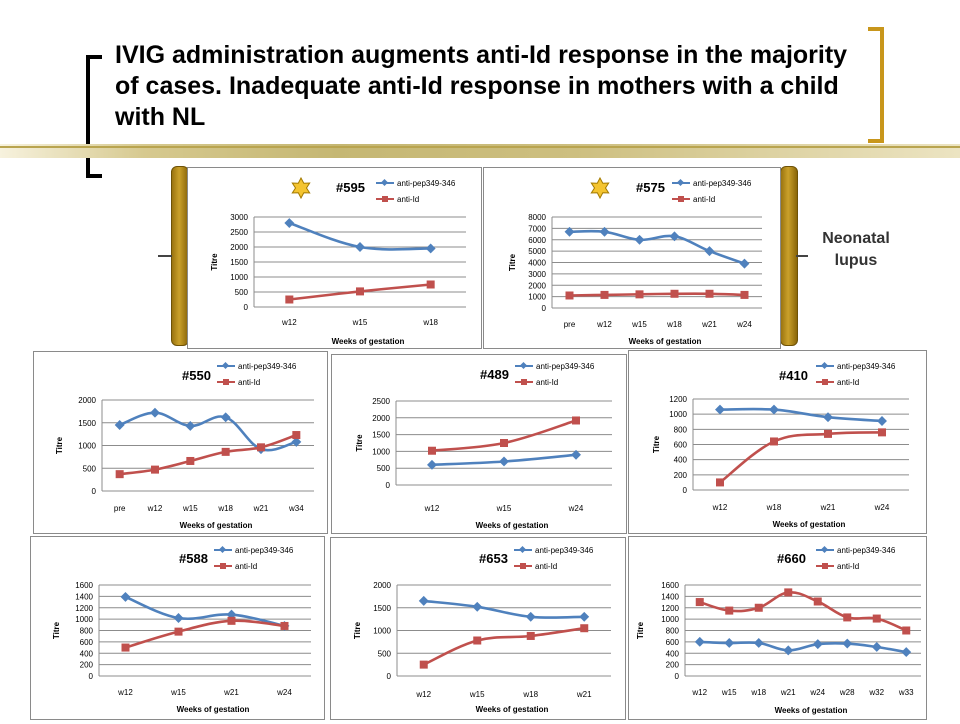  Describe the element at coordinates (296, 508) in the screenshot. I see `x-tick-label: w34` at that location.